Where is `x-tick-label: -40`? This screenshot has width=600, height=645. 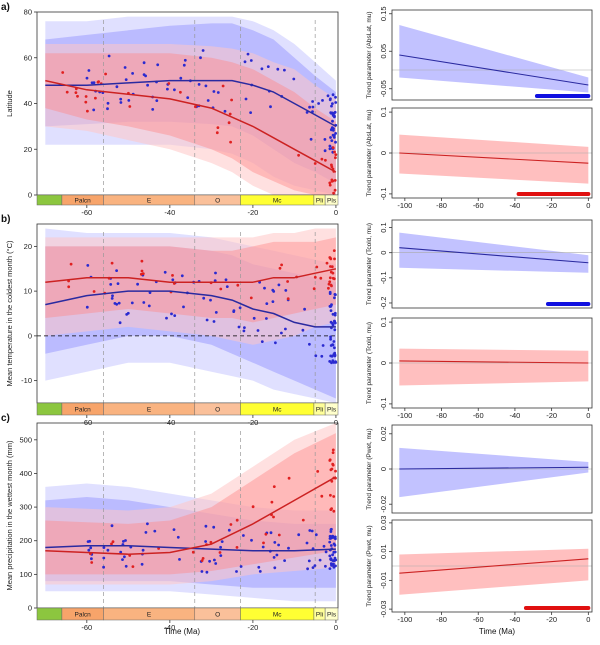 x-tick-label: -40 is located at coordinates (169, 627).